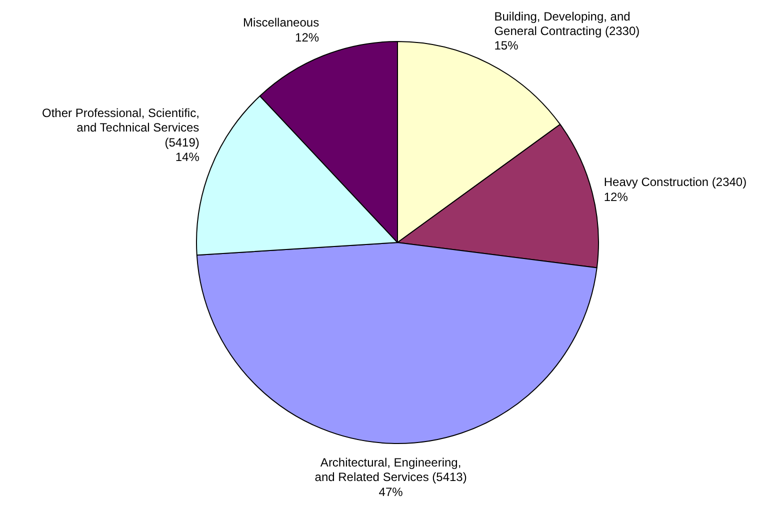 The height and width of the screenshot is (508, 773). I want to click on slice-label: Miscellaneous, so click(281, 23).